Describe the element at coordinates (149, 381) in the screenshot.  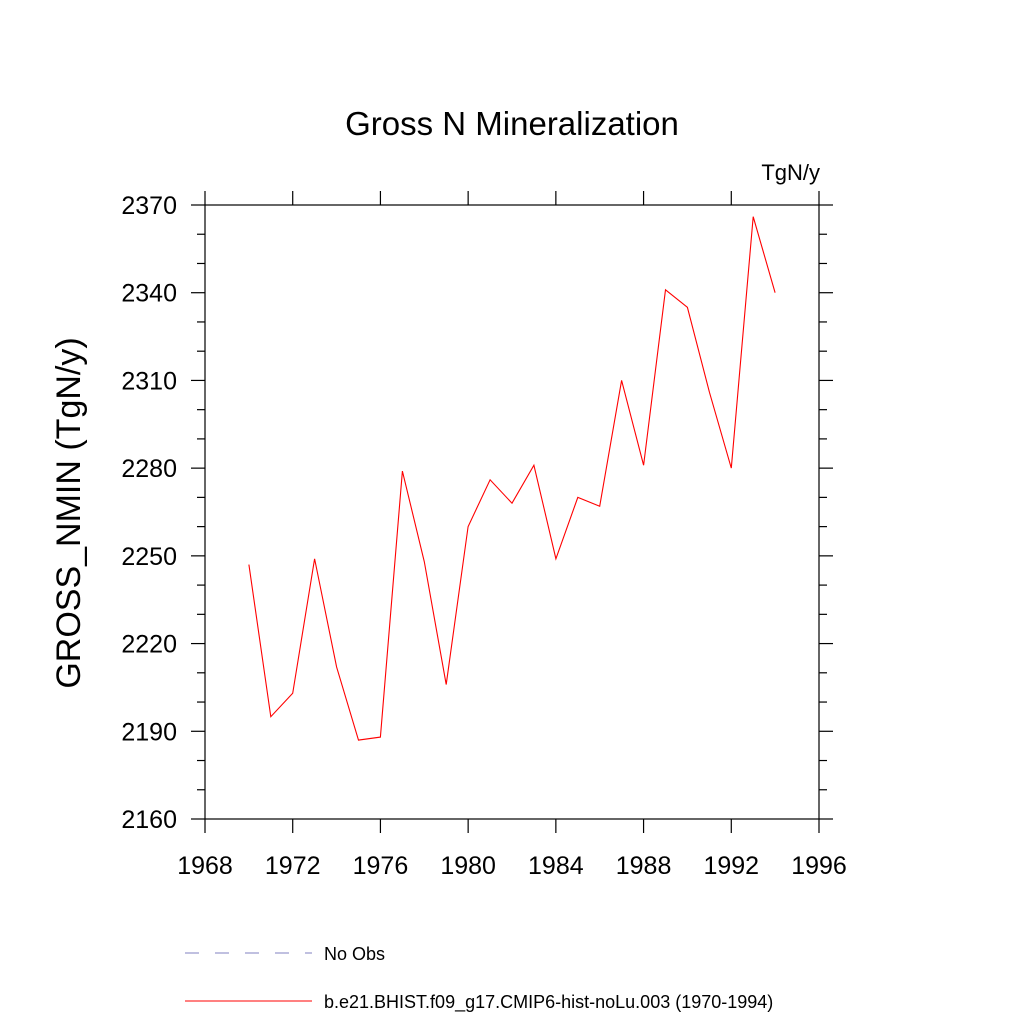
I see `y-tick-label: 2310` at that location.